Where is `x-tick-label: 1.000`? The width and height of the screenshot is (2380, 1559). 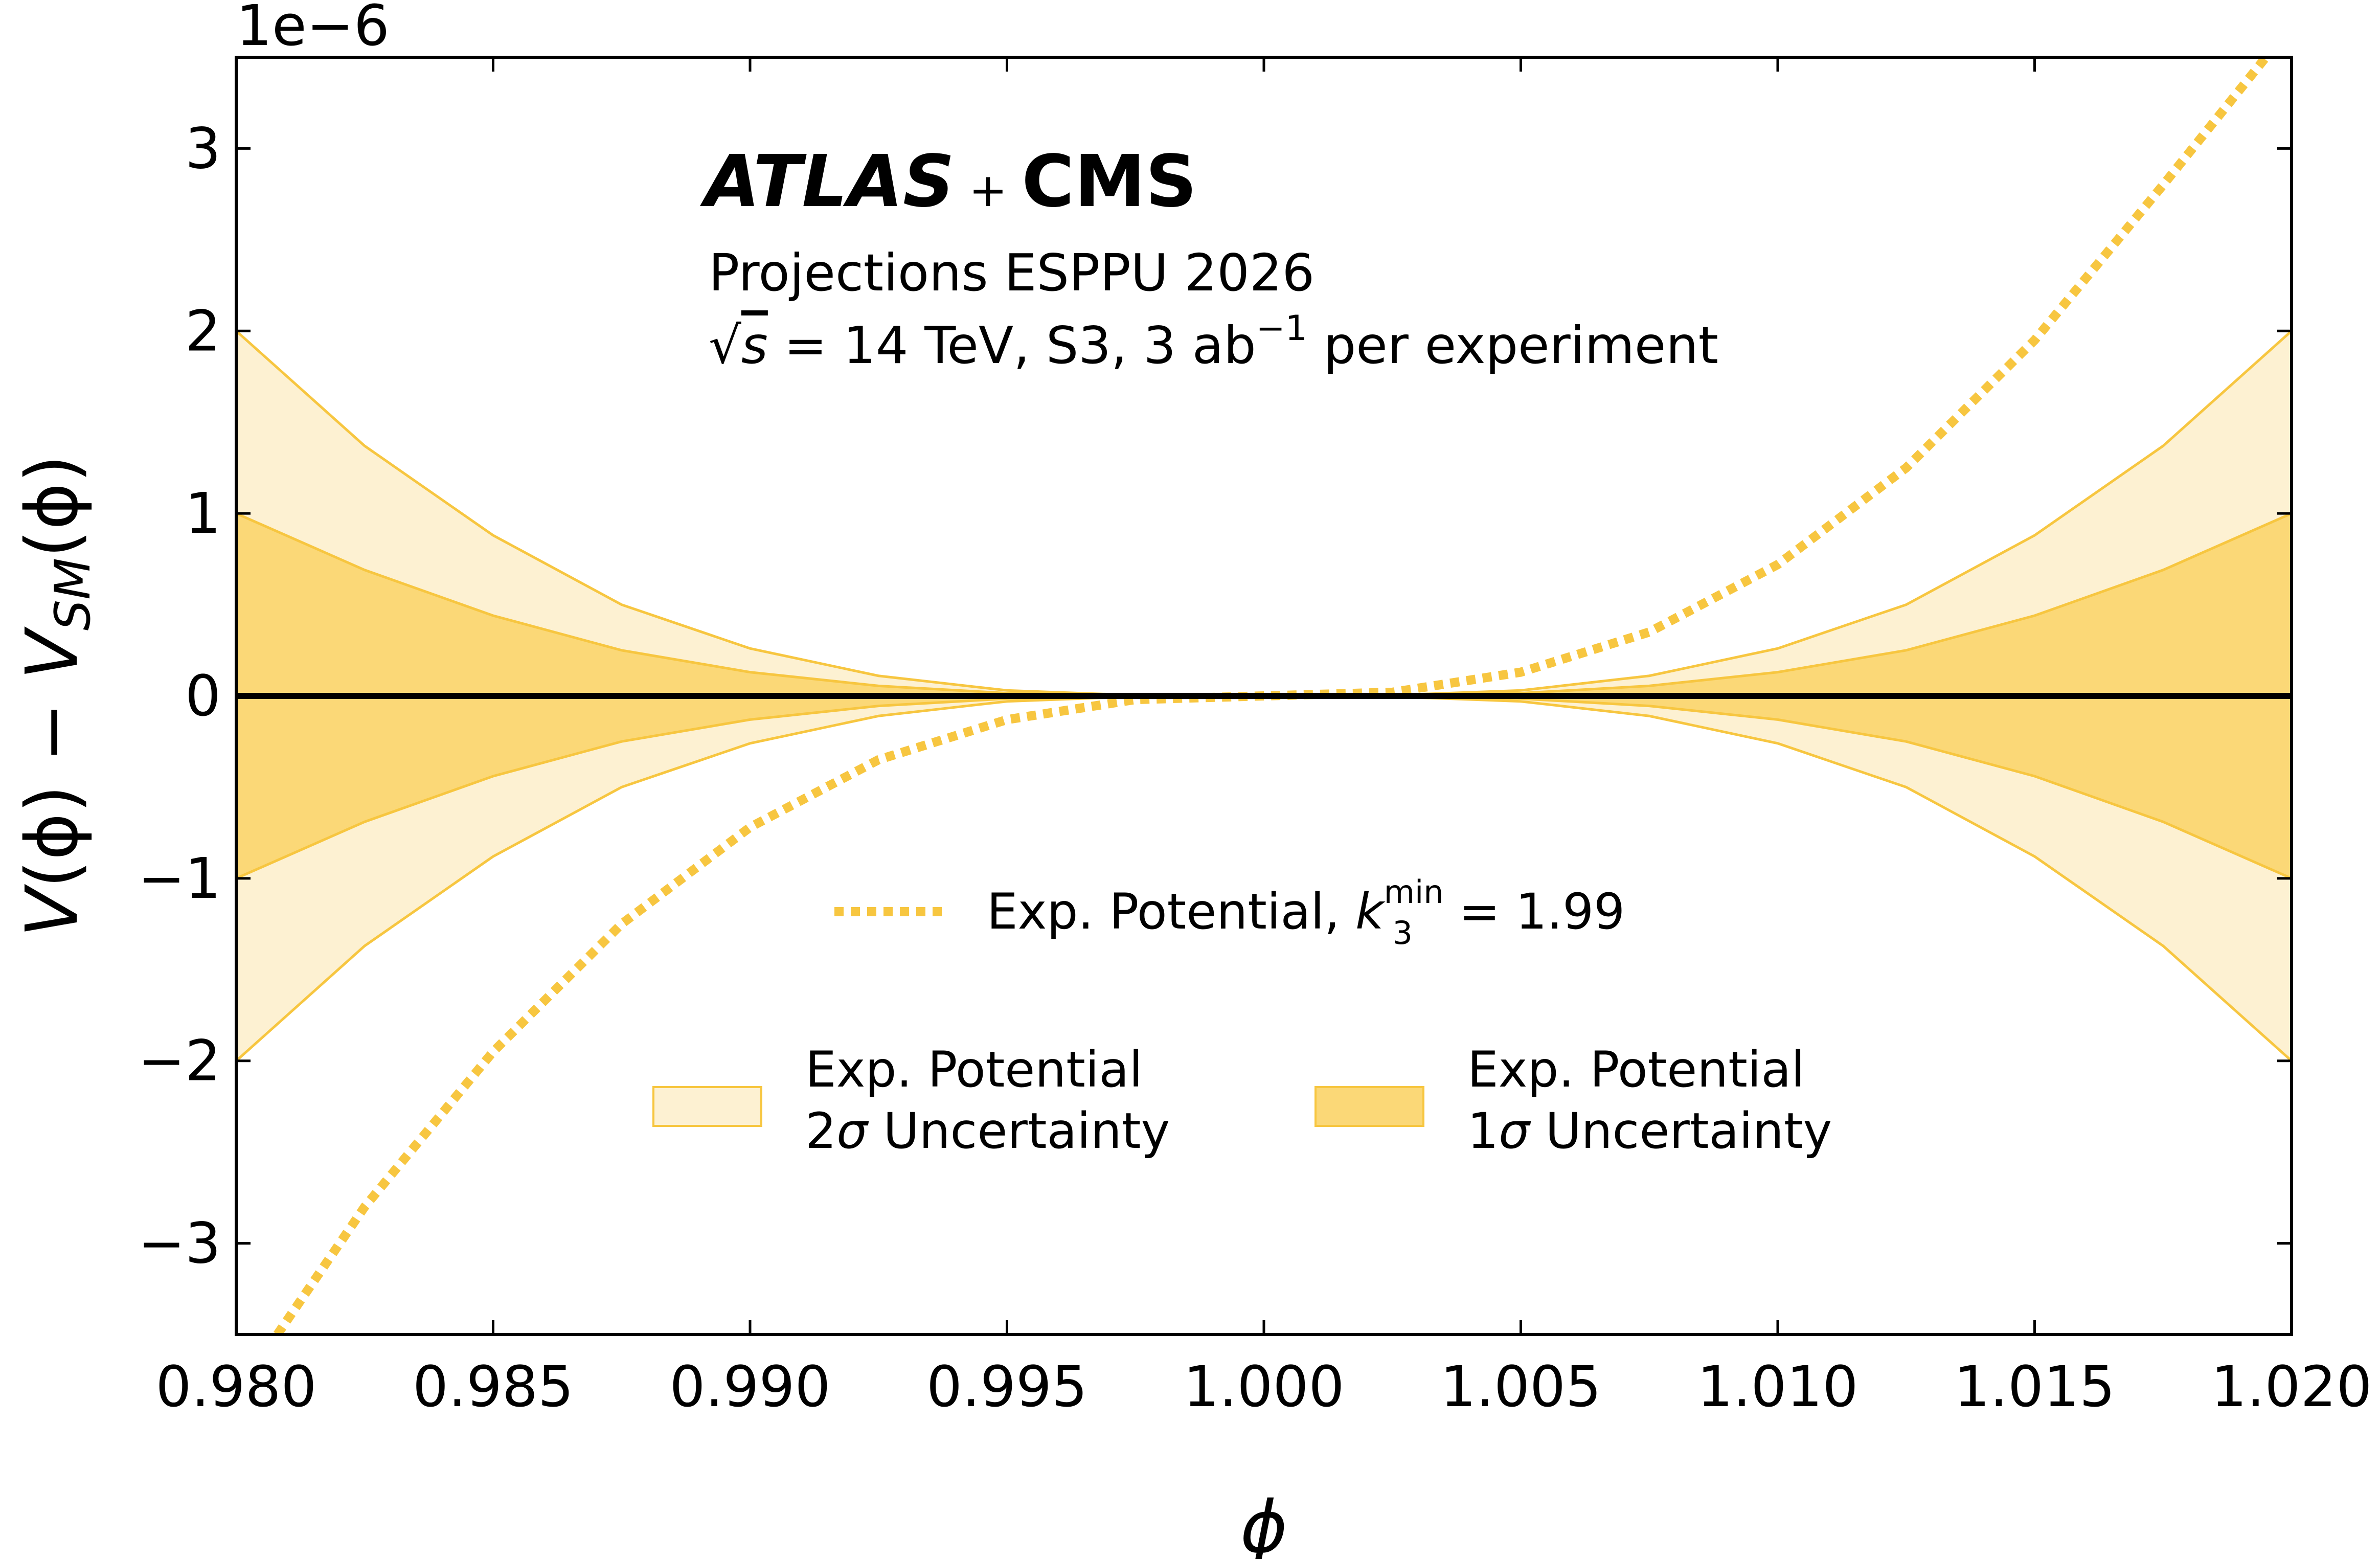 x-tick-label: 1.000 is located at coordinates (1264, 1386).